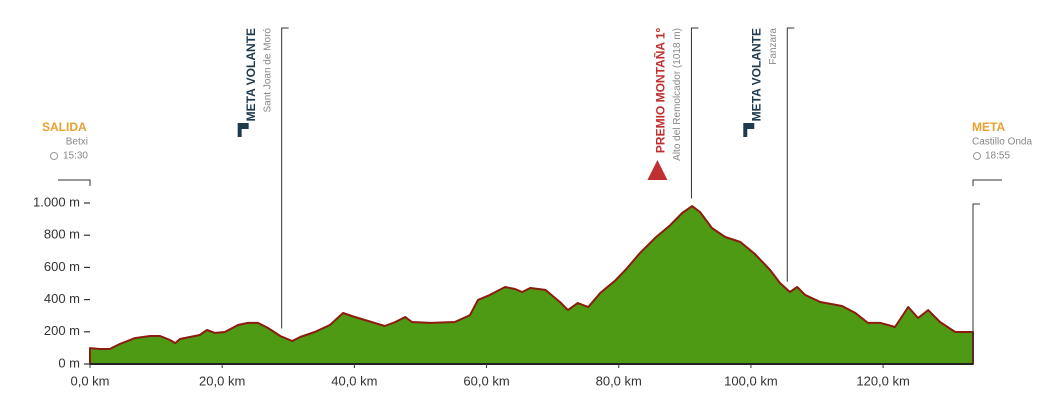 The width and height of the screenshot is (1052, 408). What do you see at coordinates (657, 170) in the screenshot?
I see `climb-icon` at bounding box center [657, 170].